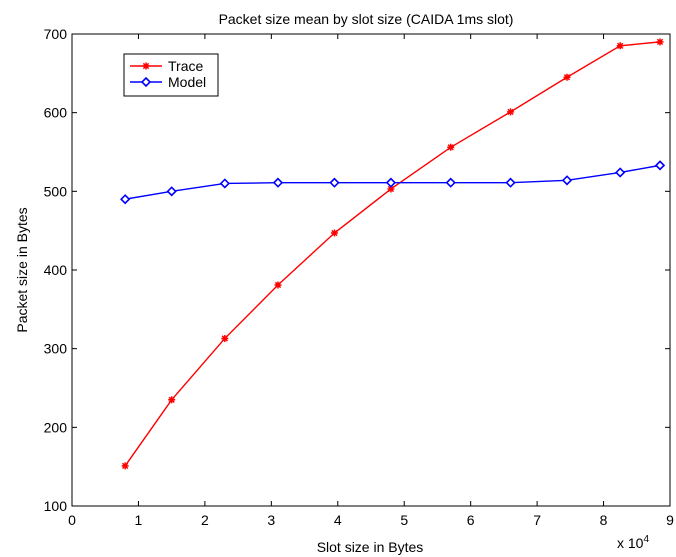 The image size is (676, 557). Describe the element at coordinates (56, 34) in the screenshot. I see `y-tick-label: 700` at that location.